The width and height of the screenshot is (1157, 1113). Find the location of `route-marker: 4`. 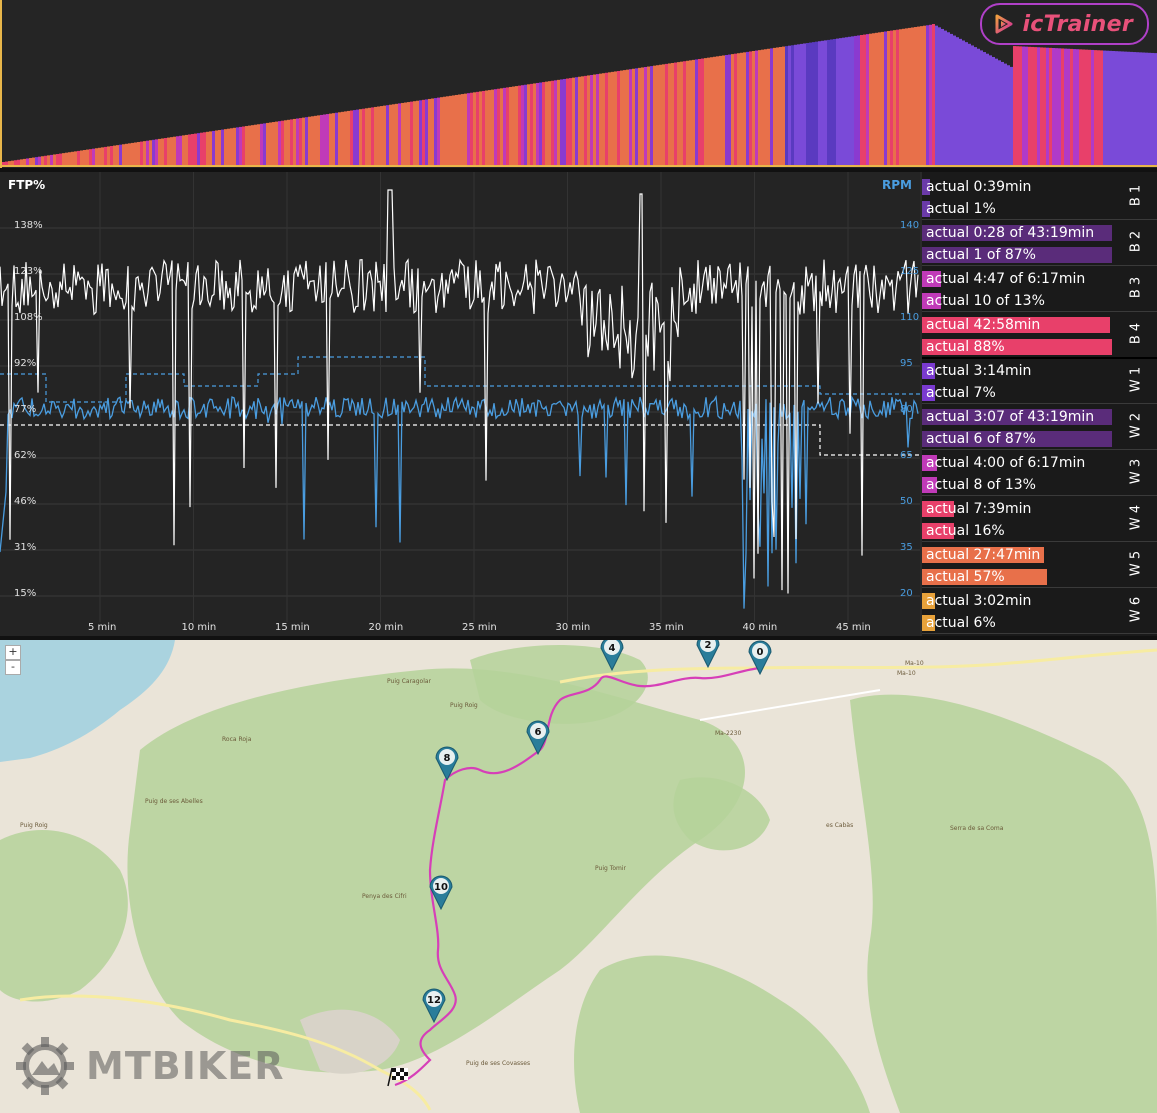

route-marker: 4 is located at coordinates (612, 656).